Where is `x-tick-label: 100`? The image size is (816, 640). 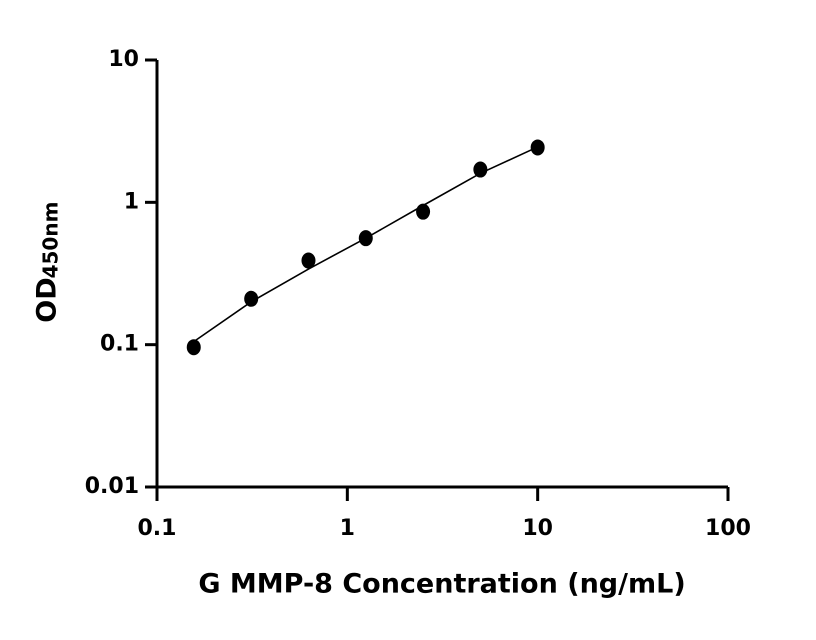 x-tick-label: 100 is located at coordinates (728, 528).